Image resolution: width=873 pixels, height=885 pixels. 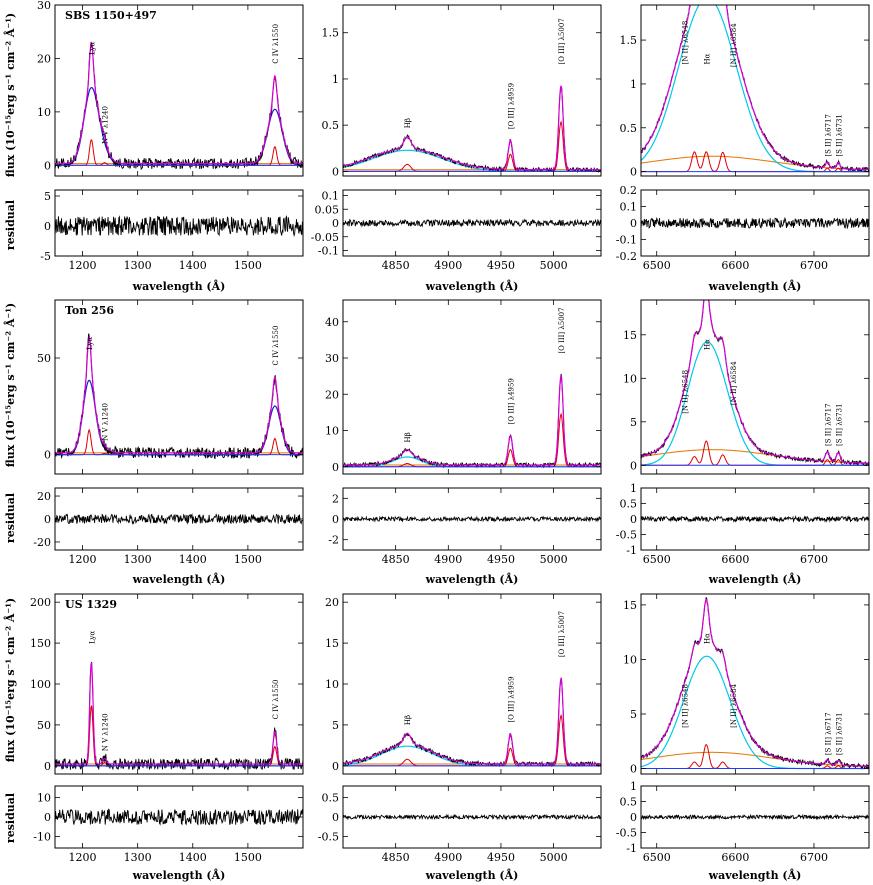 I want to click on y-tick-label: 150, so click(x=40, y=643).